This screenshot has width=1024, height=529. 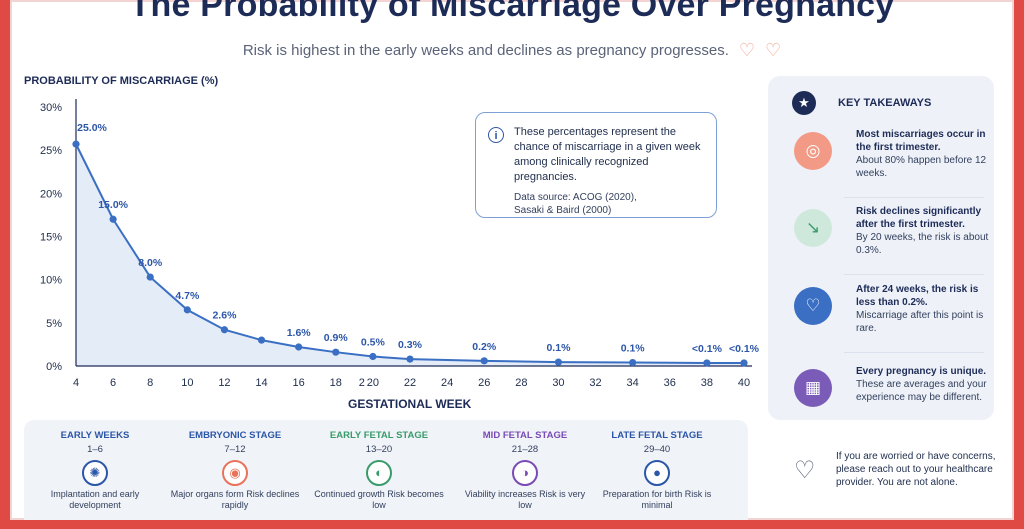 What do you see at coordinates (496, 135) in the screenshot?
I see `info-icon: i` at bounding box center [496, 135].